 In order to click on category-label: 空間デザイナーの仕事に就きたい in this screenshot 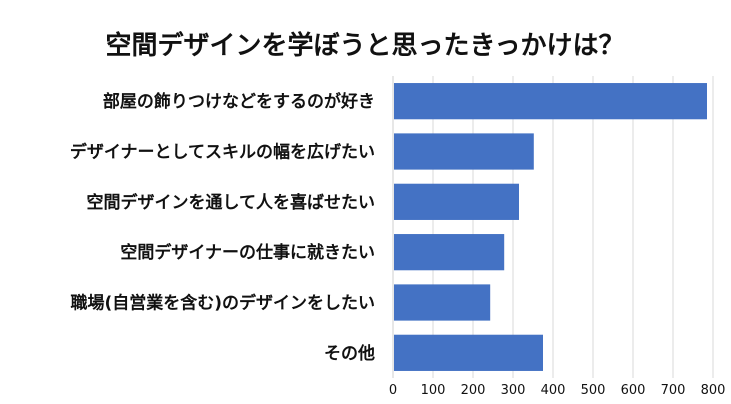, I will do `click(247, 252)`.